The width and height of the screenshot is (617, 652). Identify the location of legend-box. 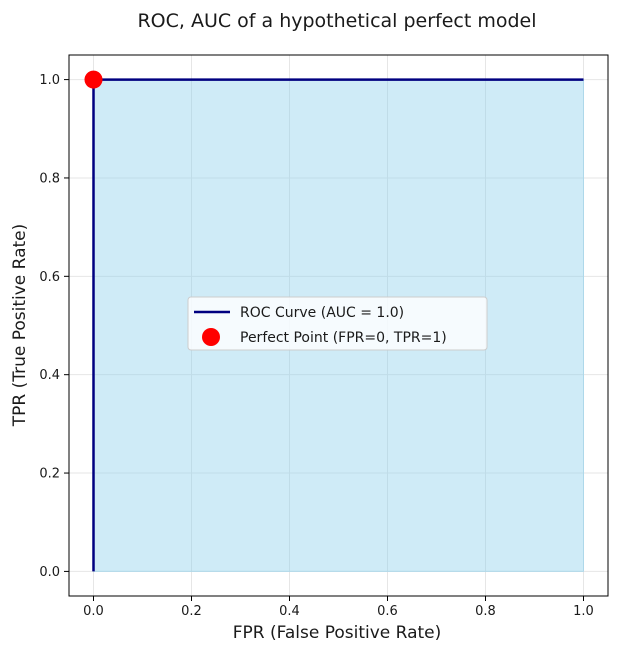
(337, 323).